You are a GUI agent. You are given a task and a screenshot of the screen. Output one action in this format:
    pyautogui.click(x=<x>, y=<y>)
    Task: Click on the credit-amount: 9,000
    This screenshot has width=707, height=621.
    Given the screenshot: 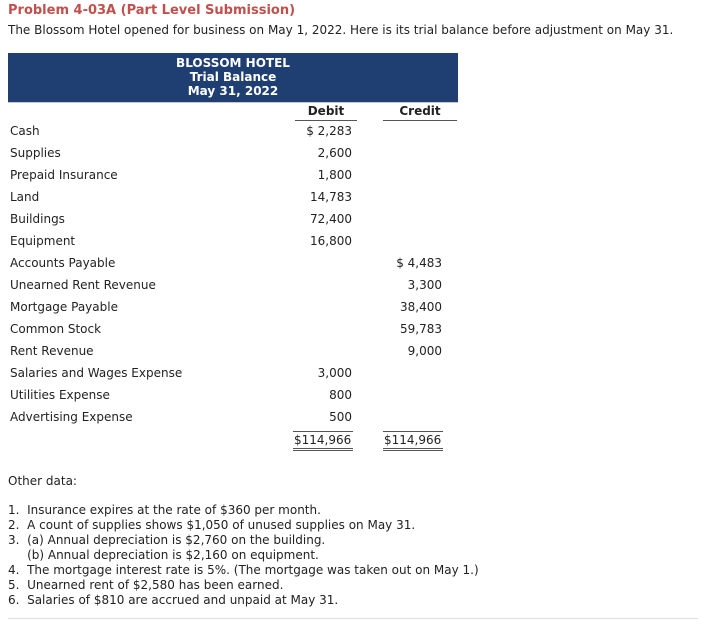 What is the action you would take?
    pyautogui.click(x=424, y=351)
    